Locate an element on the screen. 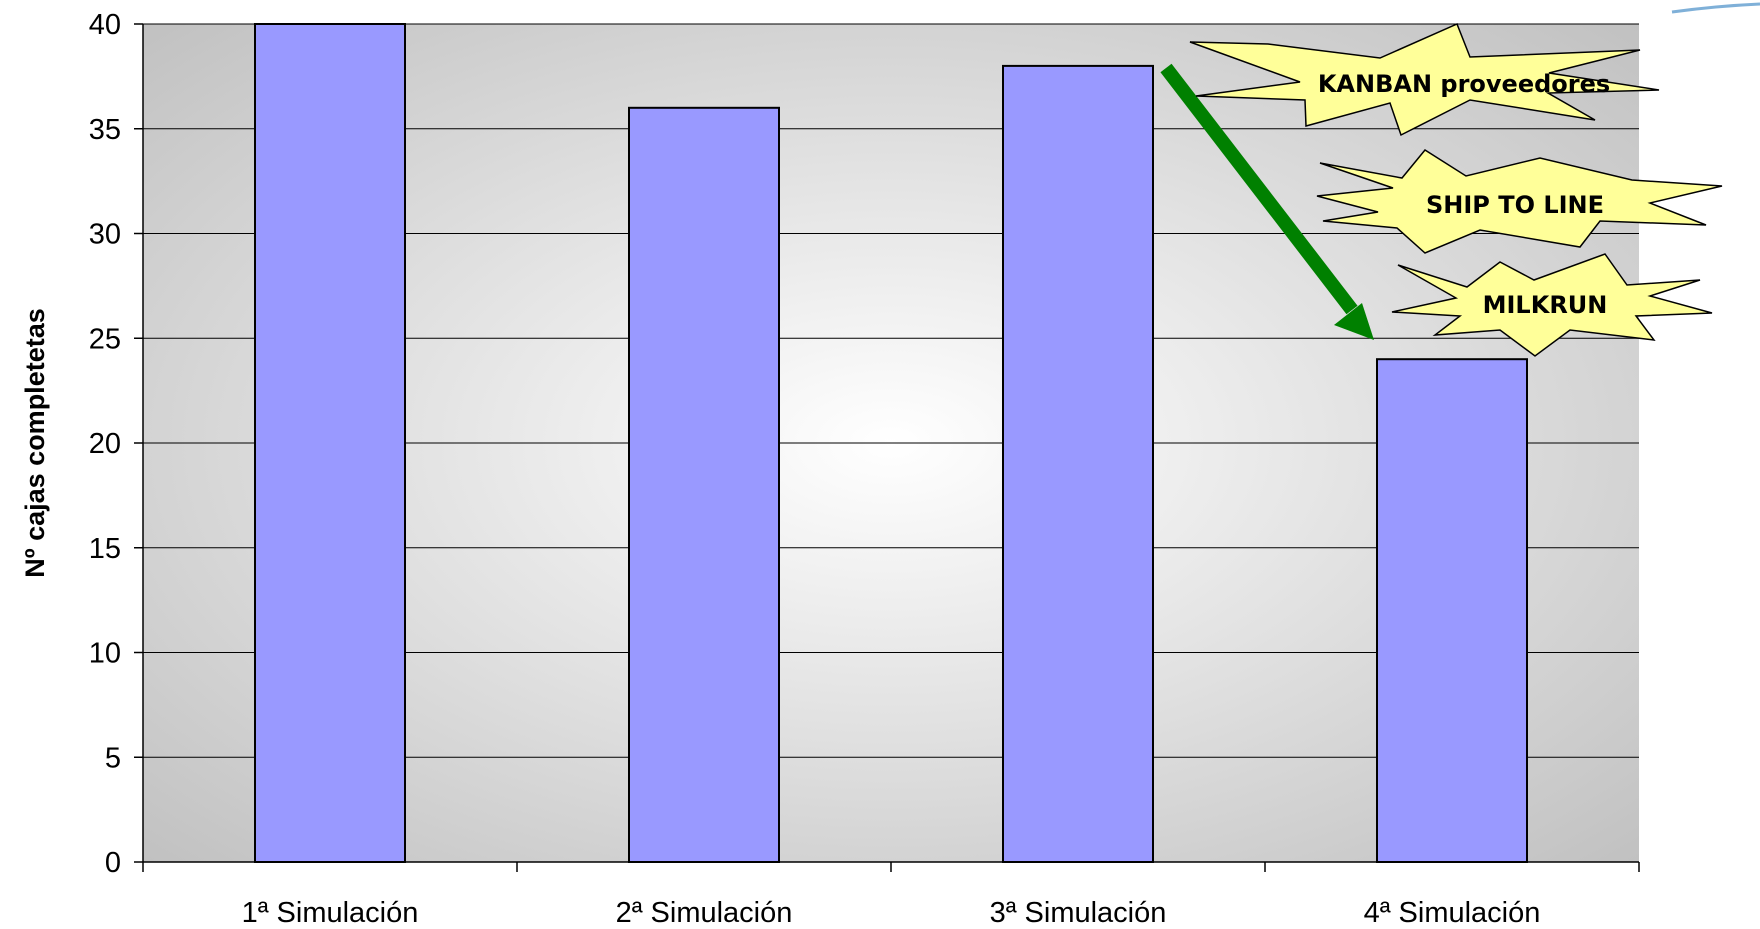  y-tick-labels: 0 5 10 15 20 25 30 35 40 is located at coordinates (105, 444).